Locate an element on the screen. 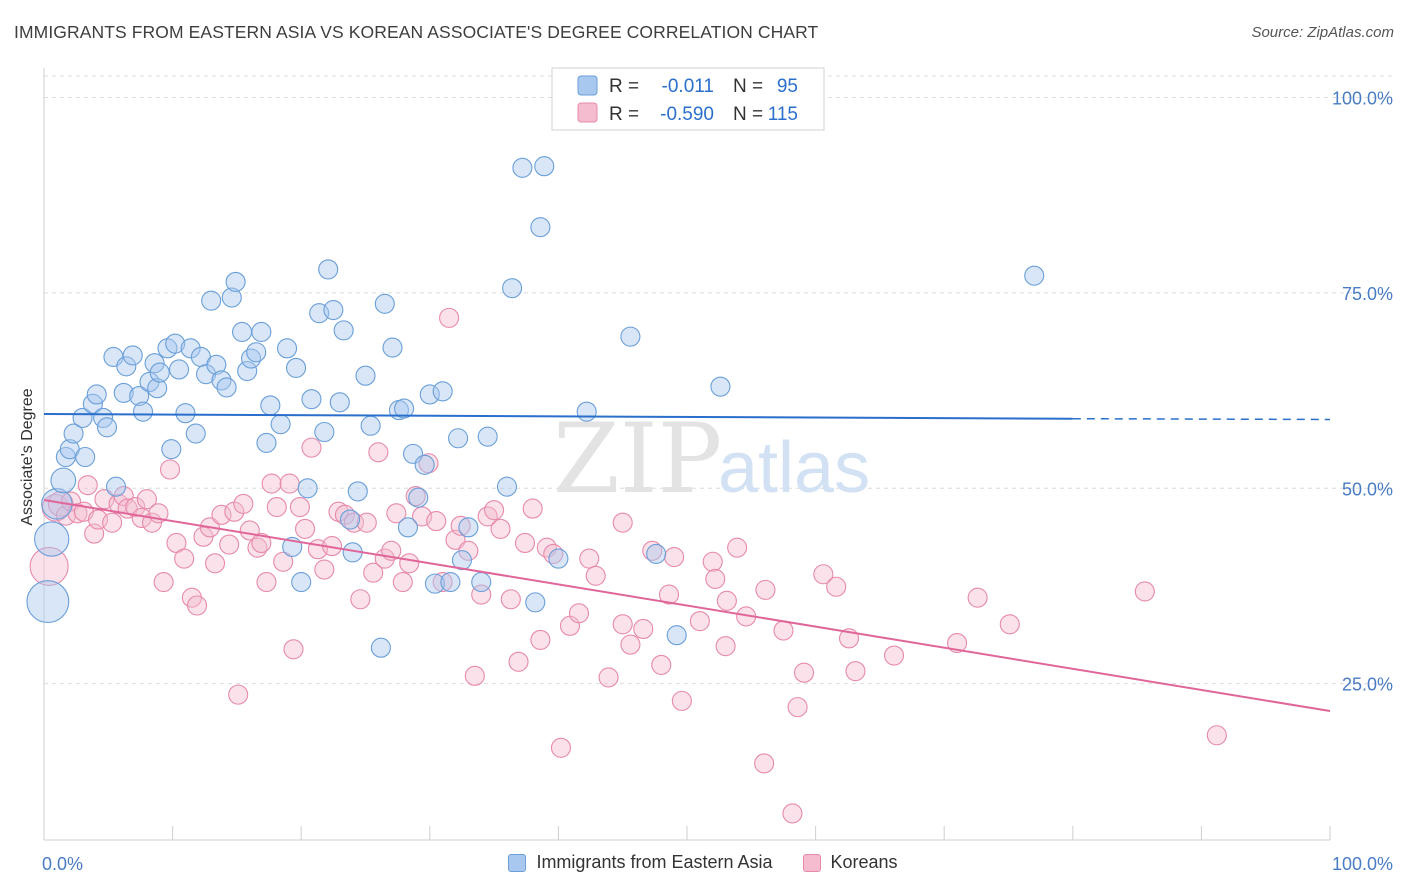  x-tick-label-min: 0.0% is located at coordinates (62, 864).